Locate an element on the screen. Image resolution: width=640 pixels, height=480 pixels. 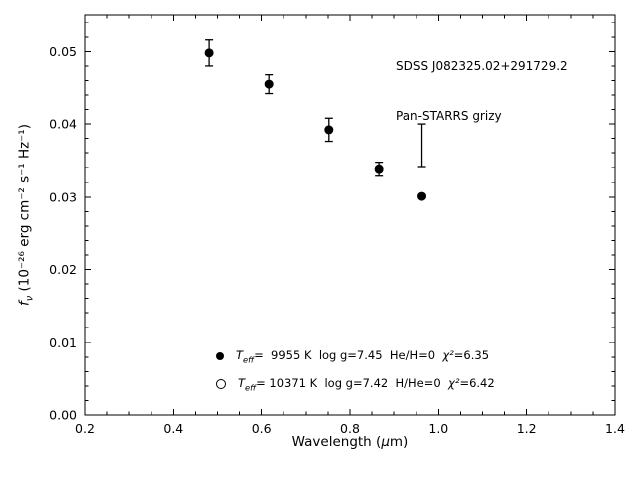
survey-bands-text: Pan-STARRS grizy is located at coordinates (449, 115).